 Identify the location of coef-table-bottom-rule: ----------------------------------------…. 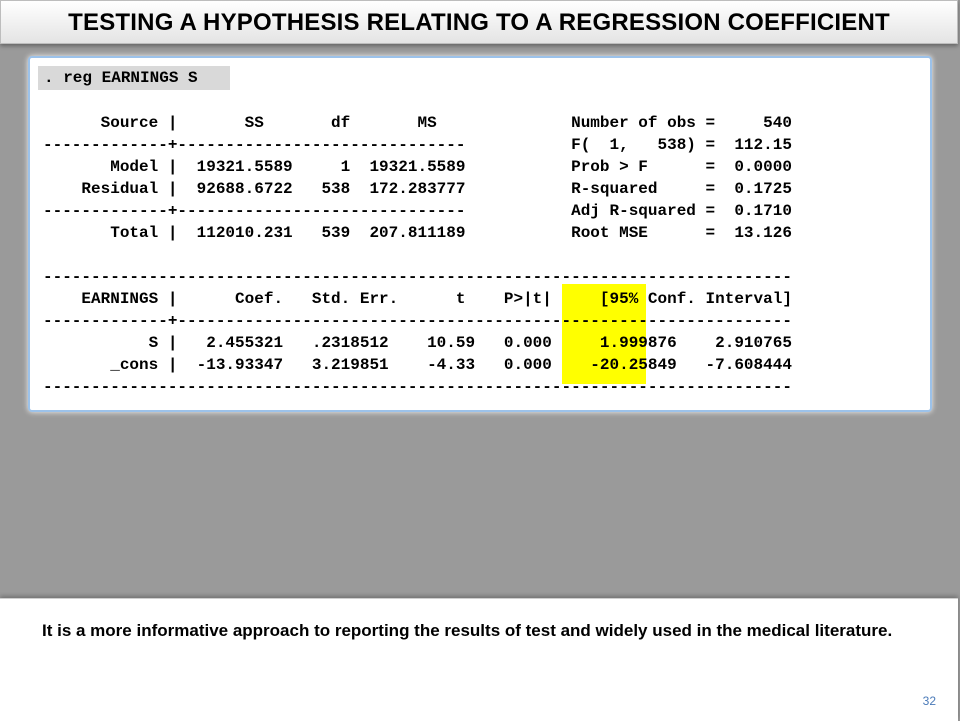
(417, 387).